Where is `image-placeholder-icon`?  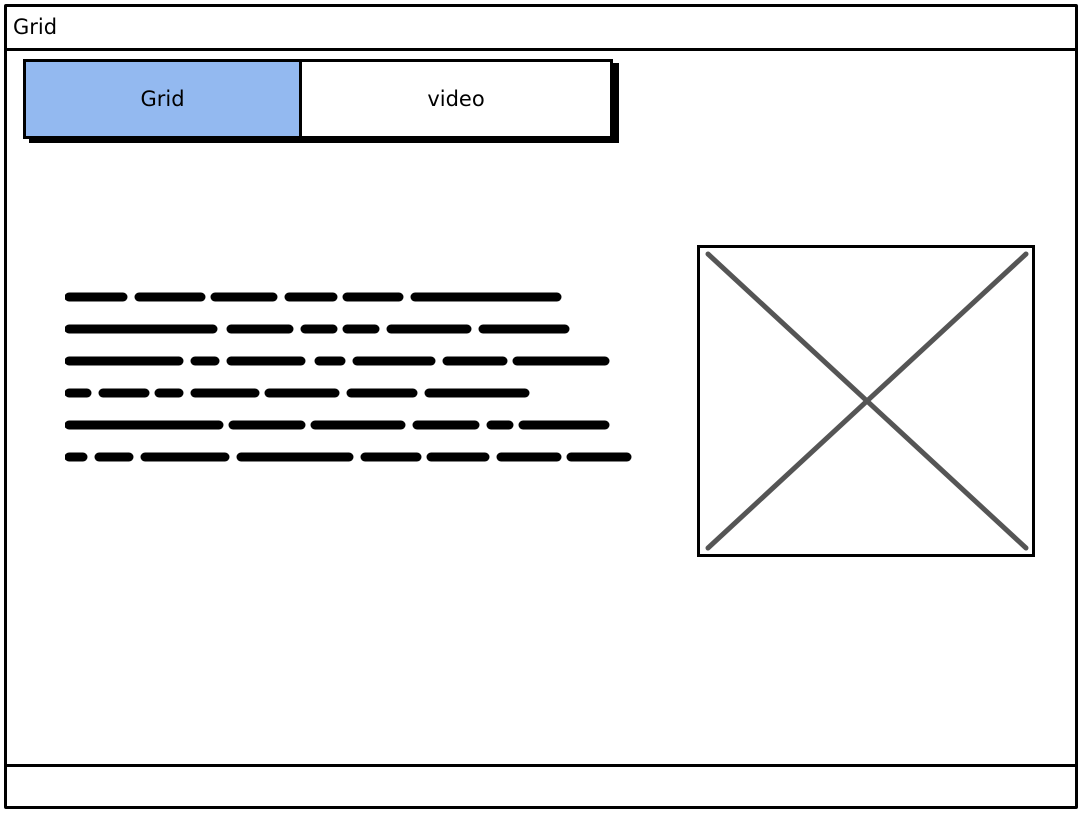 image-placeholder-icon is located at coordinates (867, 401).